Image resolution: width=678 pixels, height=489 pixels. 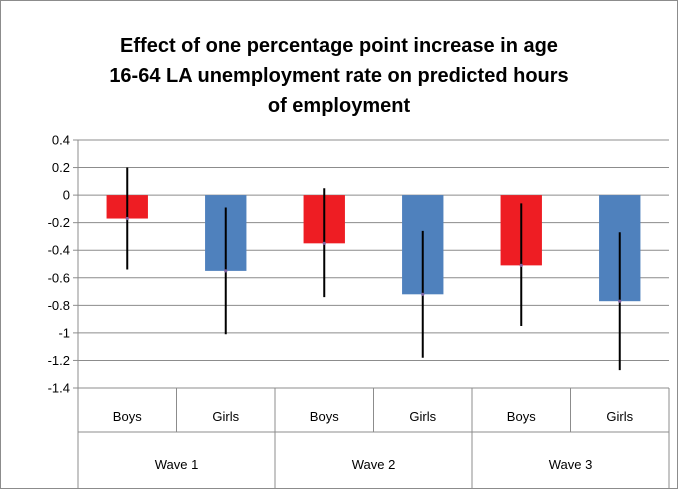 I want to click on y-tick-label: -1, so click(x=64, y=332).